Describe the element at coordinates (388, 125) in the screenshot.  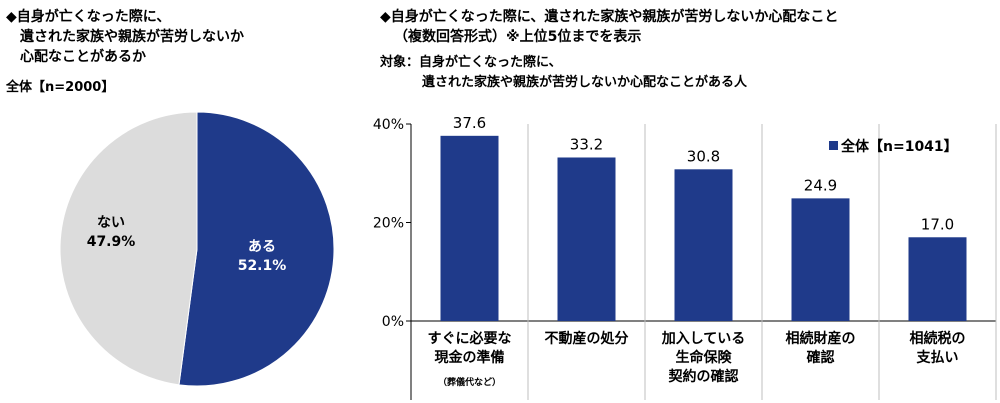
I see `y-tick-label: 40%` at that location.